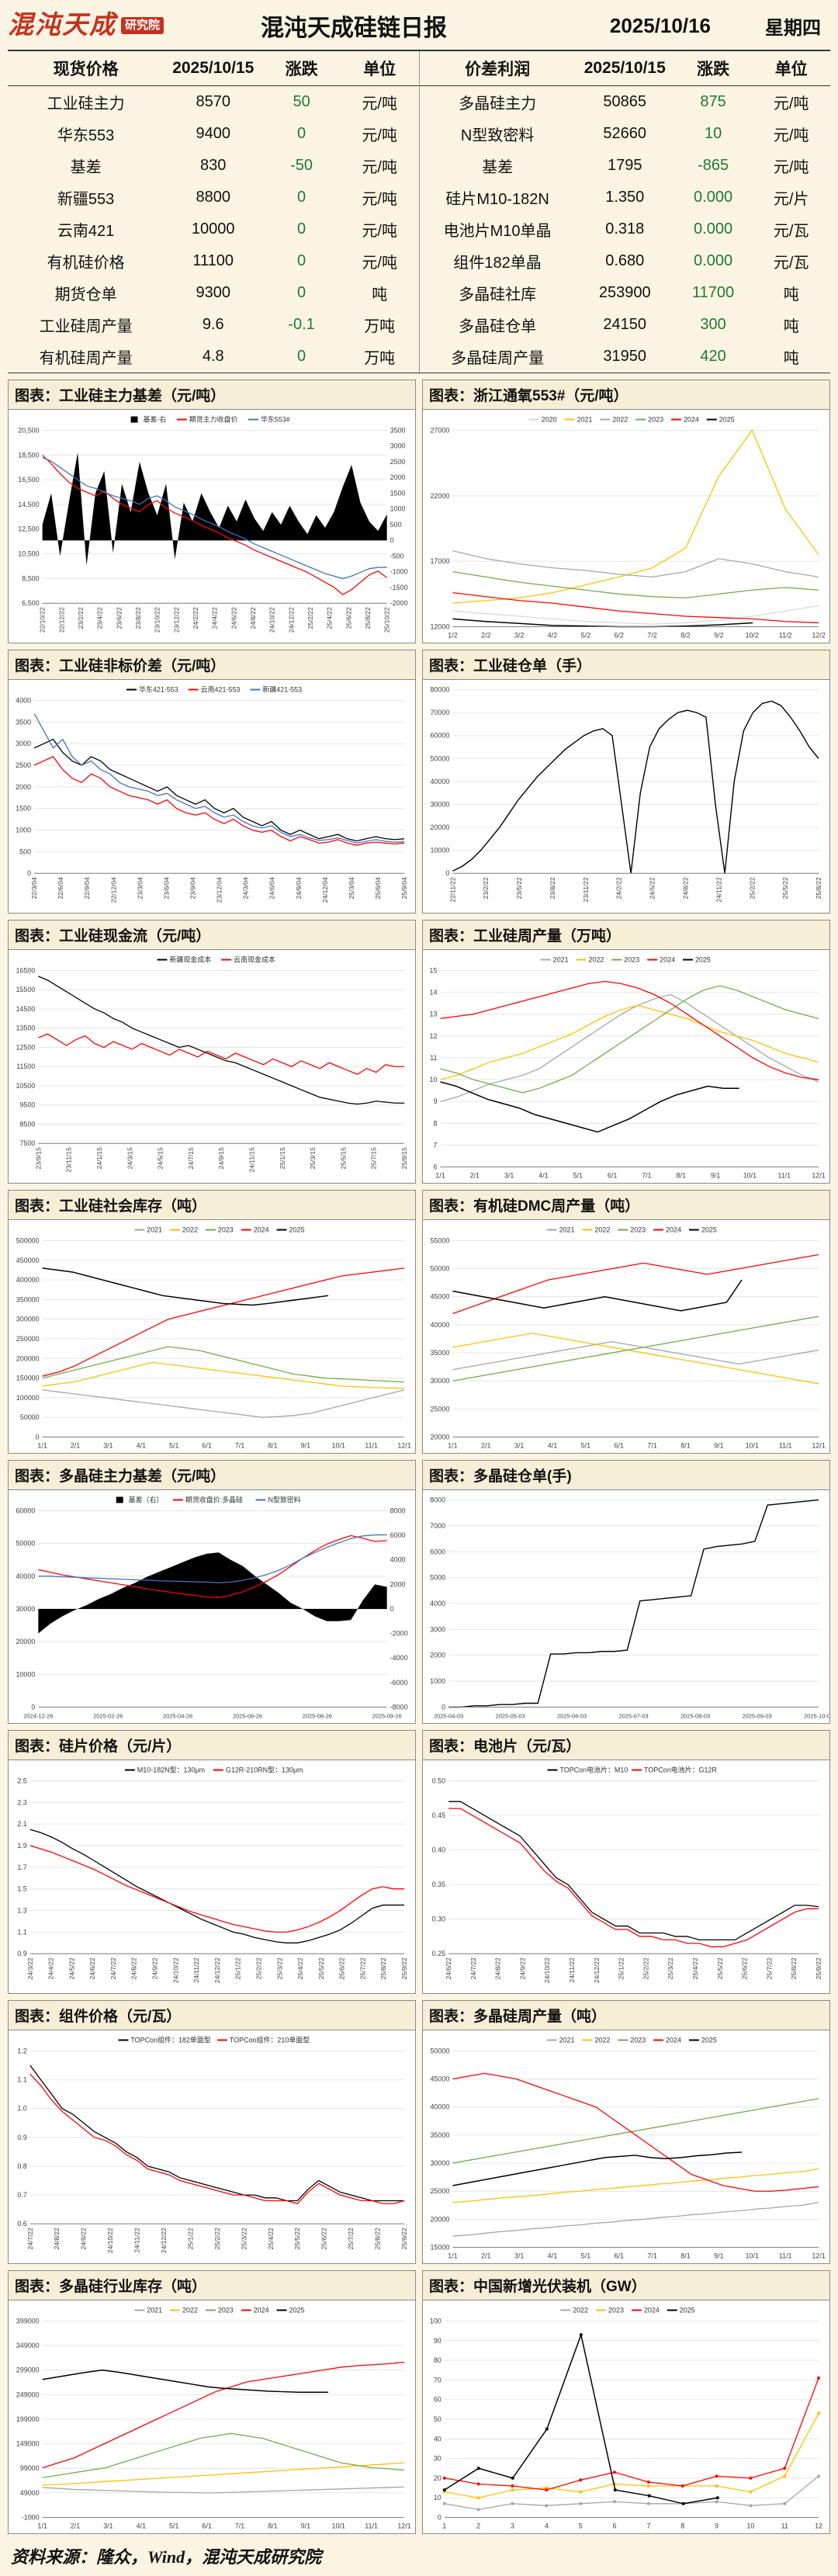 The width and height of the screenshot is (838, 2576). I want to click on column-header: 单位, so click(791, 68).